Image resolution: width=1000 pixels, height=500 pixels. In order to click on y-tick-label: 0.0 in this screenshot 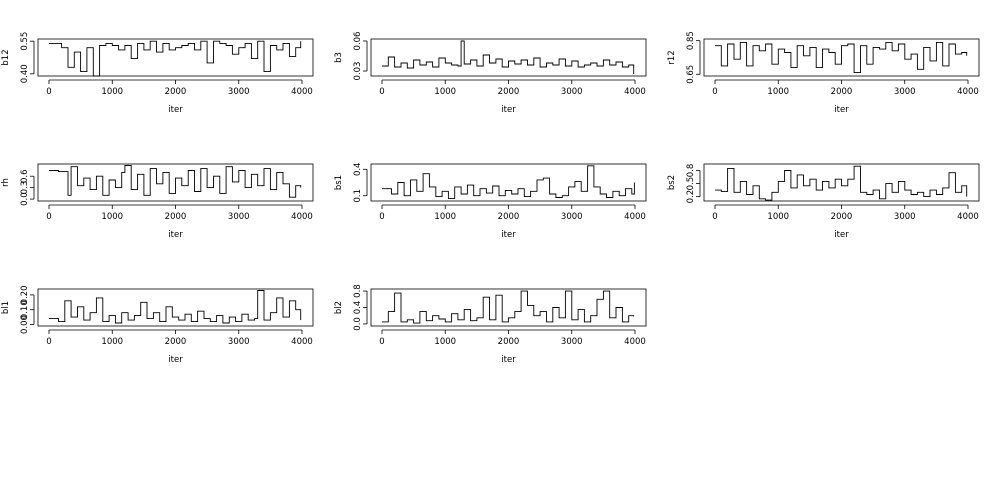, I will do `click(25, 199)`.